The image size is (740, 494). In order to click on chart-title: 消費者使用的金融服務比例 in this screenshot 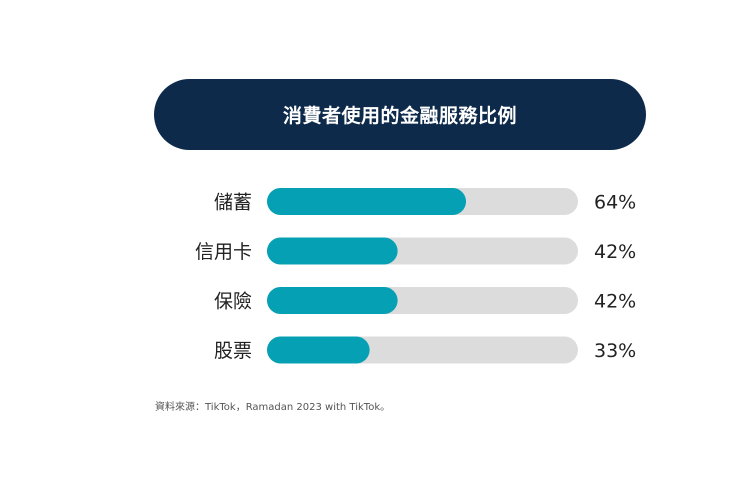, I will do `click(399, 116)`.